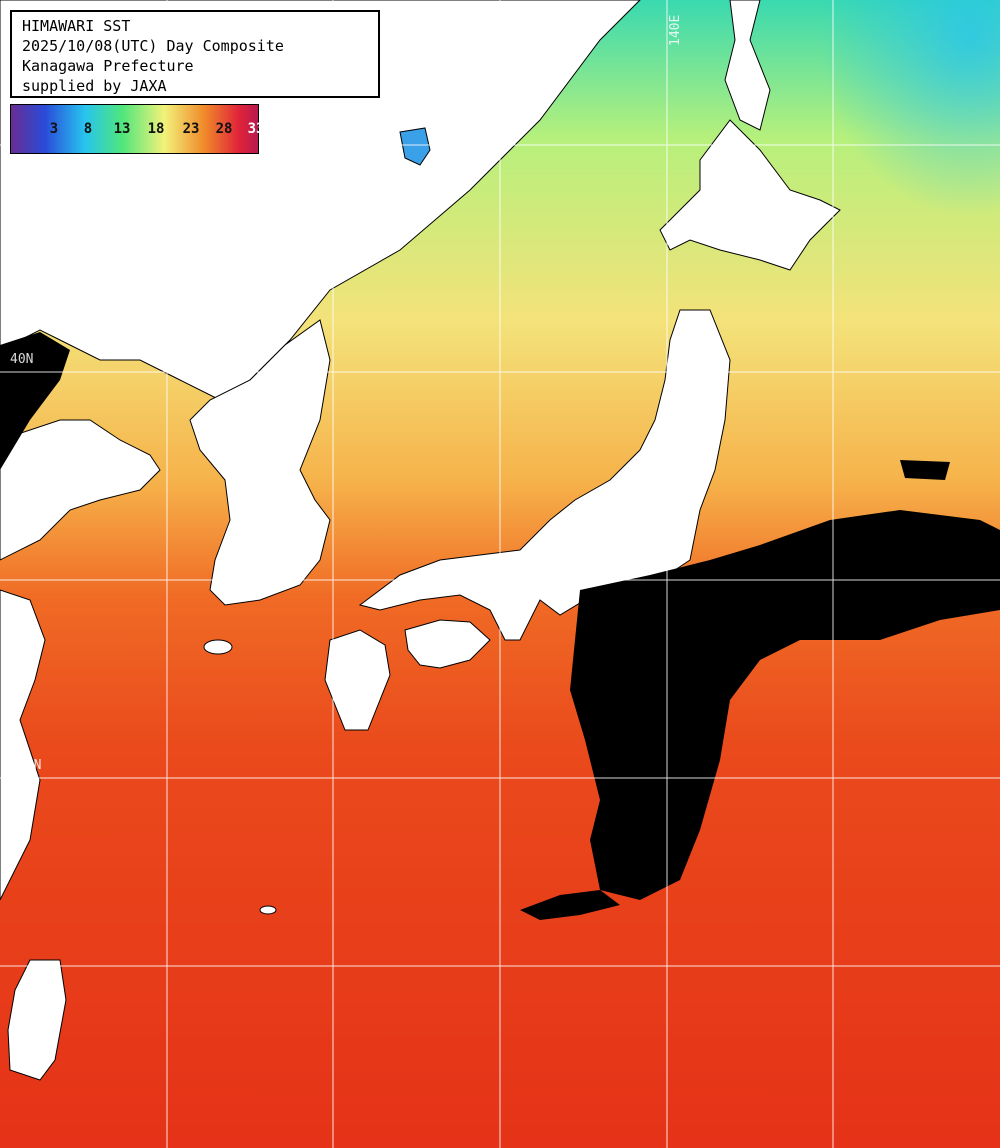  What do you see at coordinates (544, 475) in the screenshot?
I see `land-honshu` at bounding box center [544, 475].